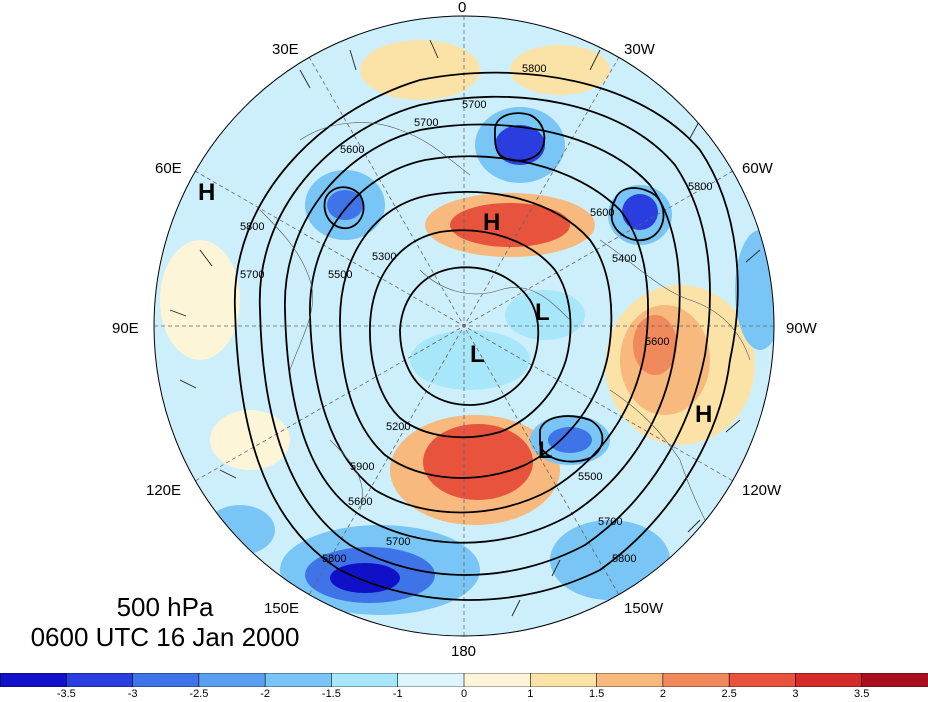 The height and width of the screenshot is (702, 928). Describe the element at coordinates (464, 694) in the screenshot. I see `colorbar-tick-label: 0` at that location.